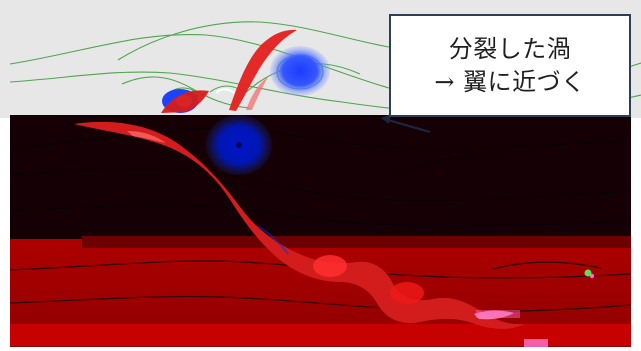 The image size is (641, 351). What do you see at coordinates (356, 242) in the screenshot?
I see `lower-red-block` at bounding box center [356, 242].